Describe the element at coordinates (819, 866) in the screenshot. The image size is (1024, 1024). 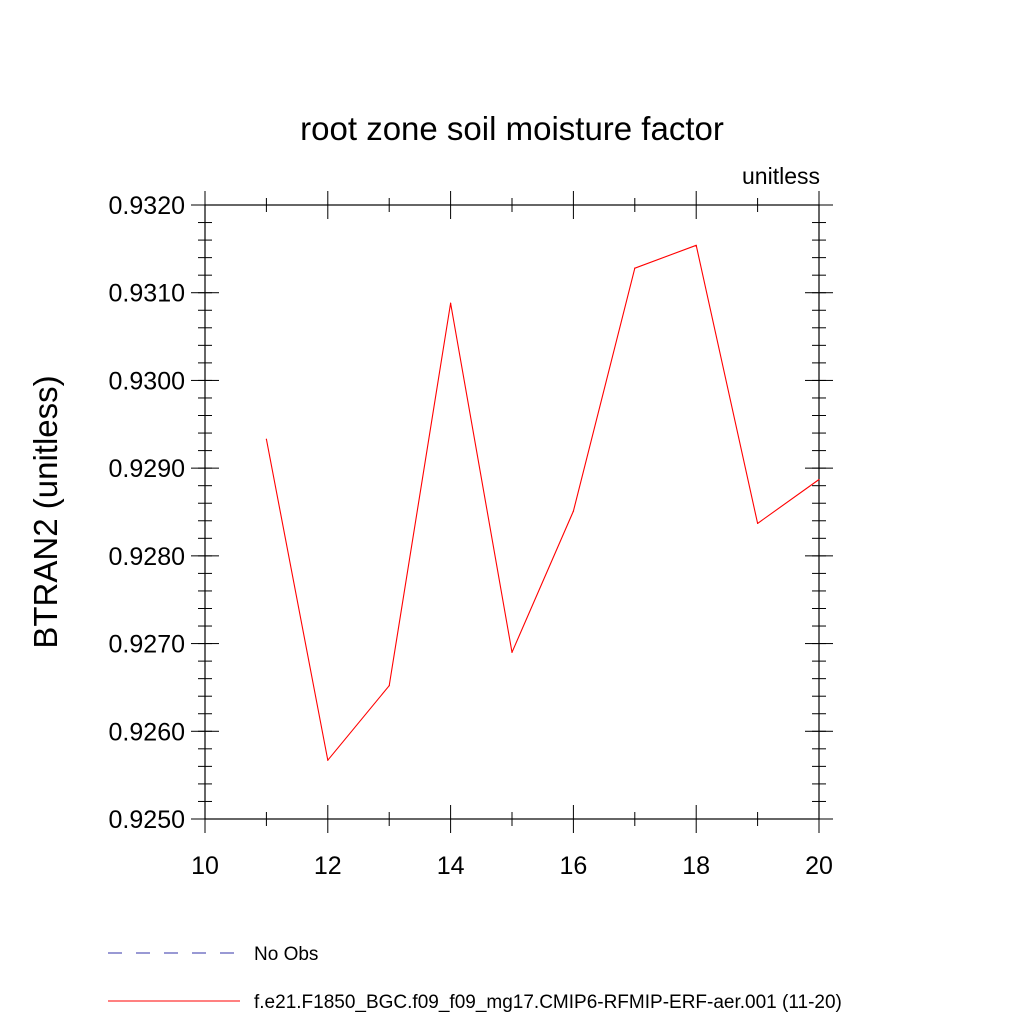
I see `x-tick-label: 20` at that location.